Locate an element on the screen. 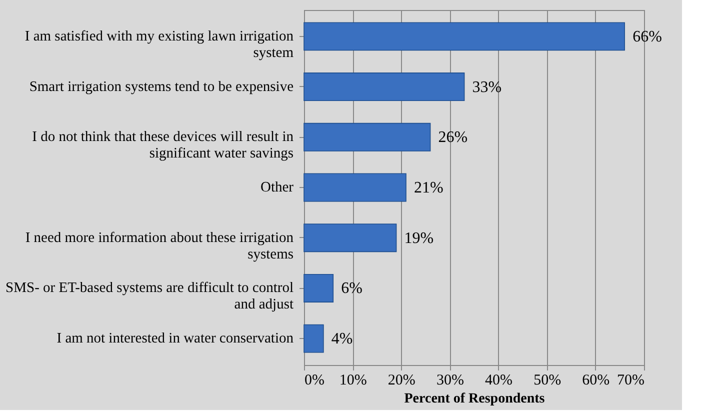 The width and height of the screenshot is (707, 414). data-label: 26% is located at coordinates (453, 137).